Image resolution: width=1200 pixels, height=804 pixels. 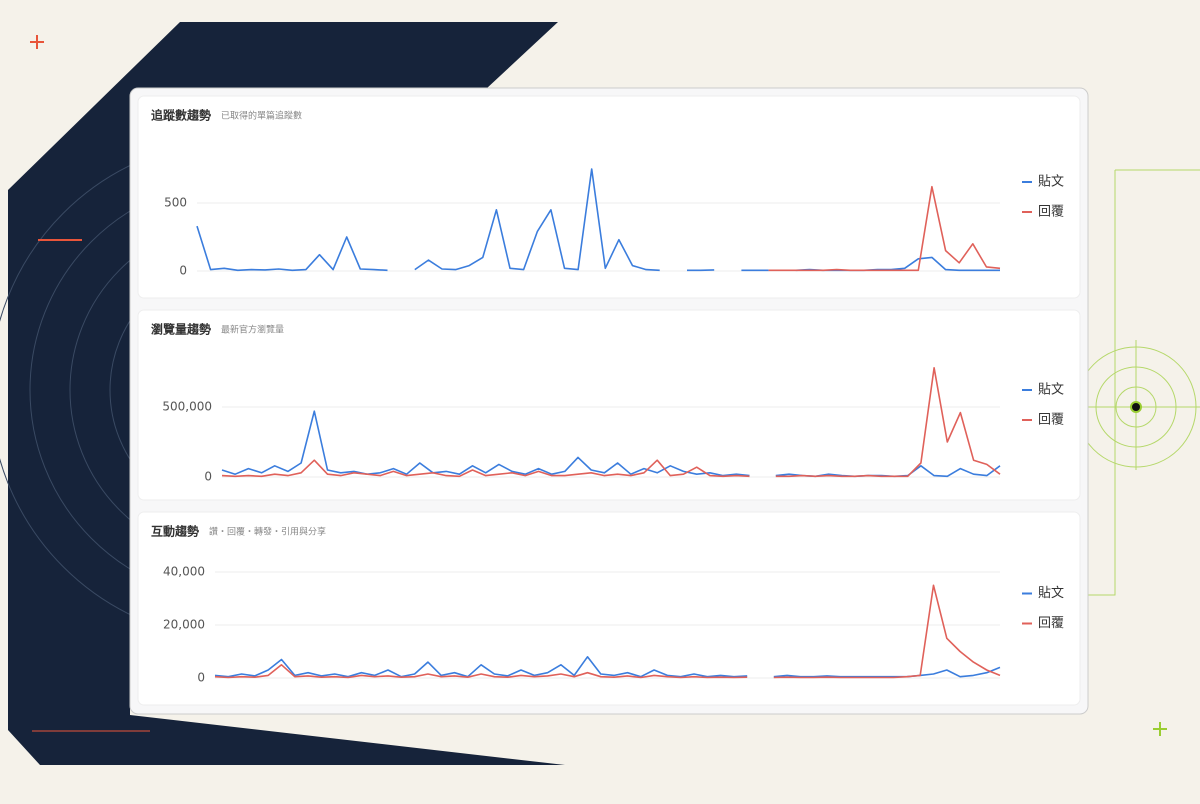 I want to click on chart-subtitle: 已取得的單篇追蹤數, so click(x=261, y=116).